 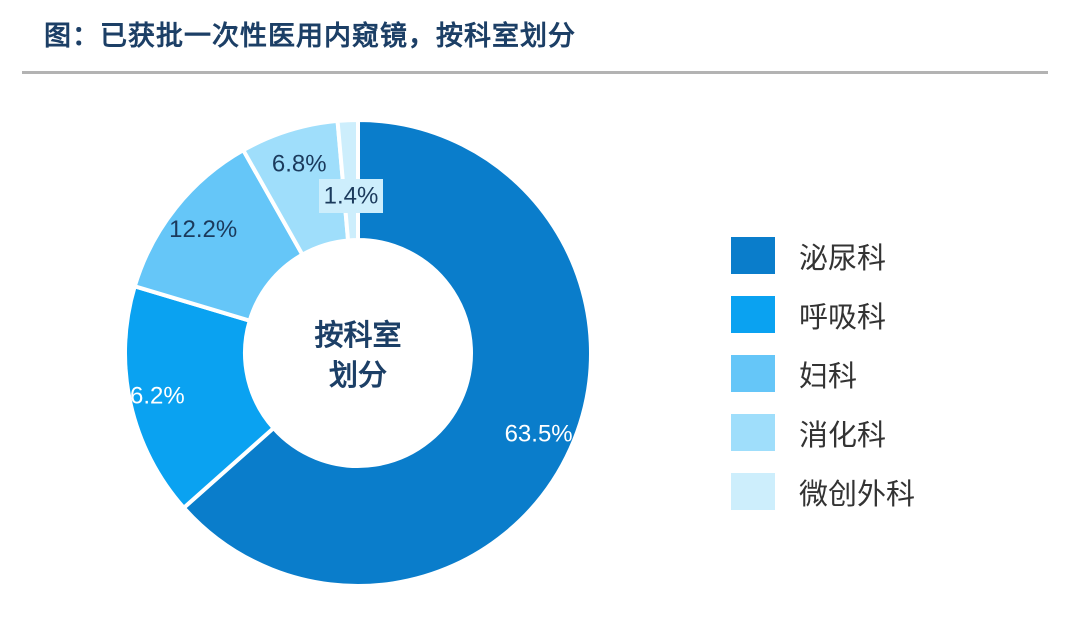 What do you see at coordinates (828, 375) in the screenshot?
I see `legend-label: 妇科` at bounding box center [828, 375].